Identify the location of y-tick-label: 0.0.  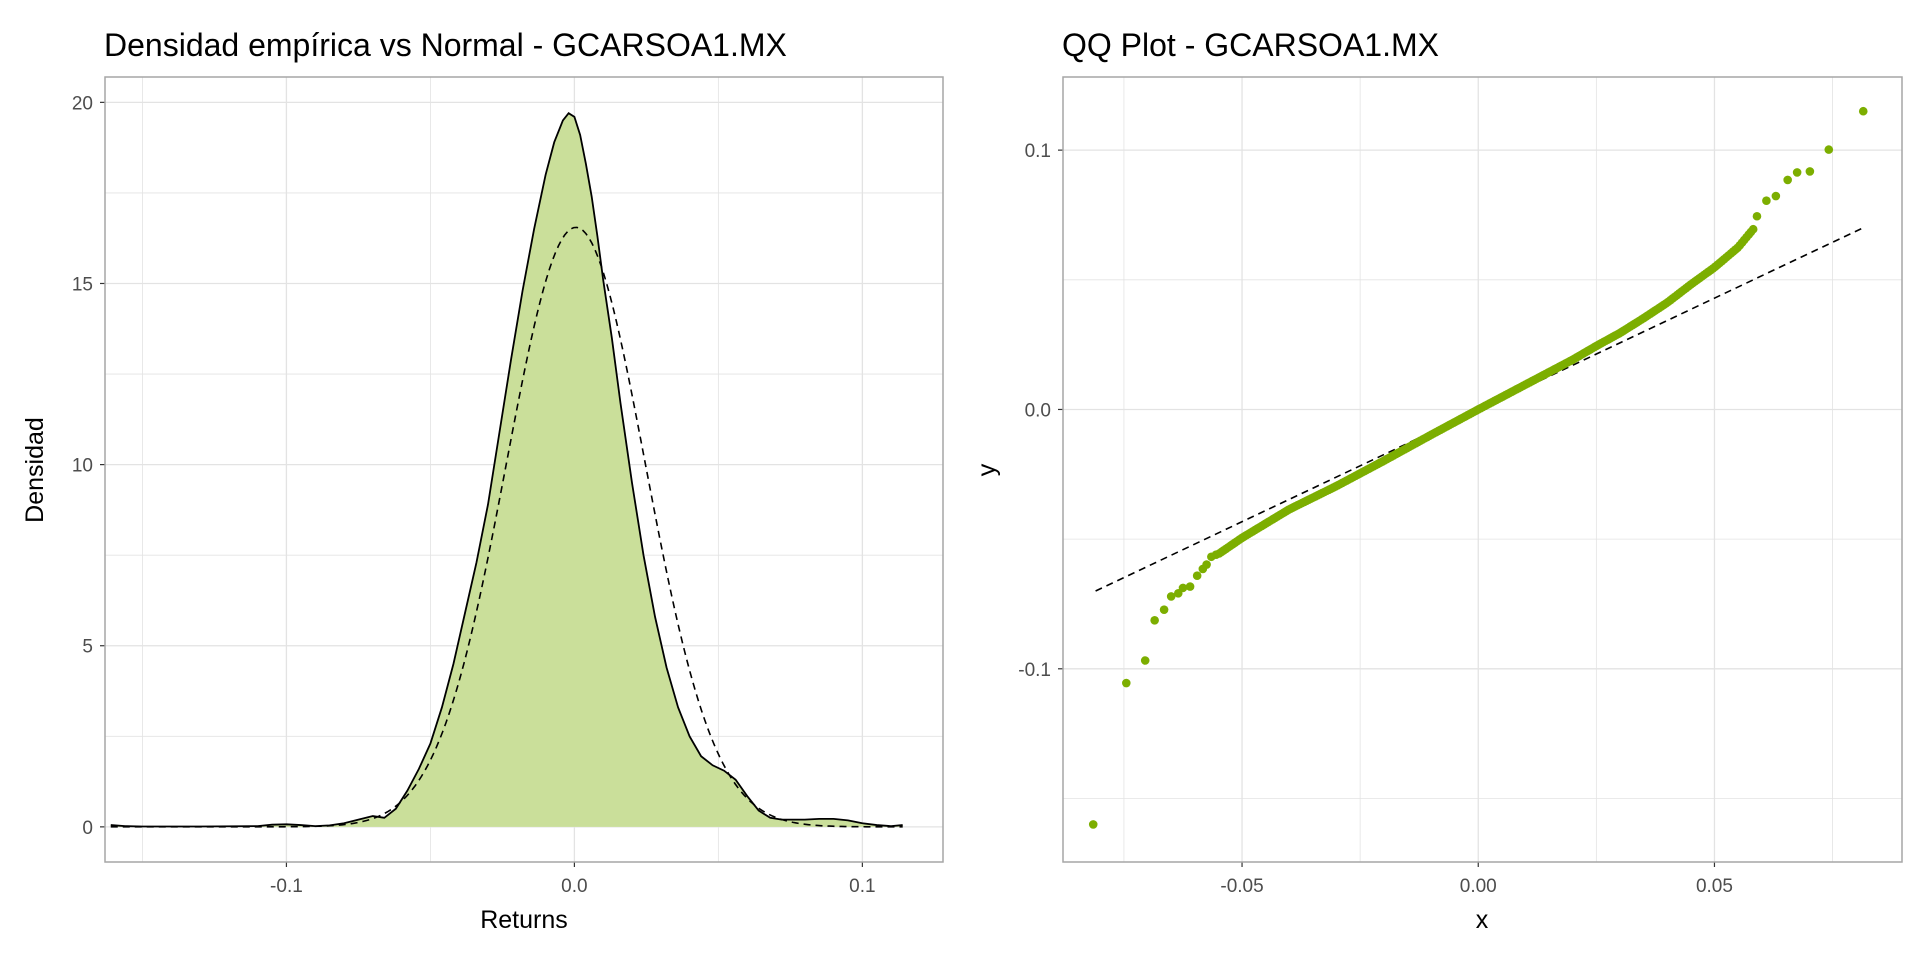
(1038, 410).